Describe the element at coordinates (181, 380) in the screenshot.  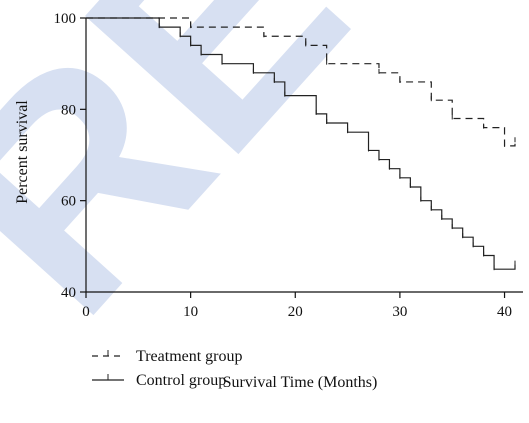
I see `legend-label-1: Control group` at that location.